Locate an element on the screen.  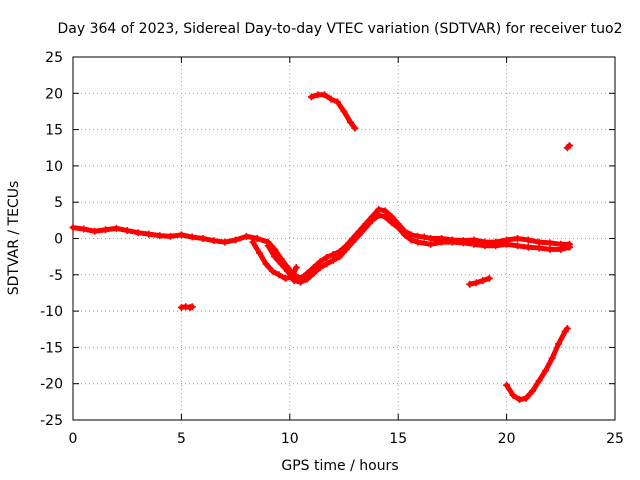
series-upper-arc is located at coordinates (333, 111).